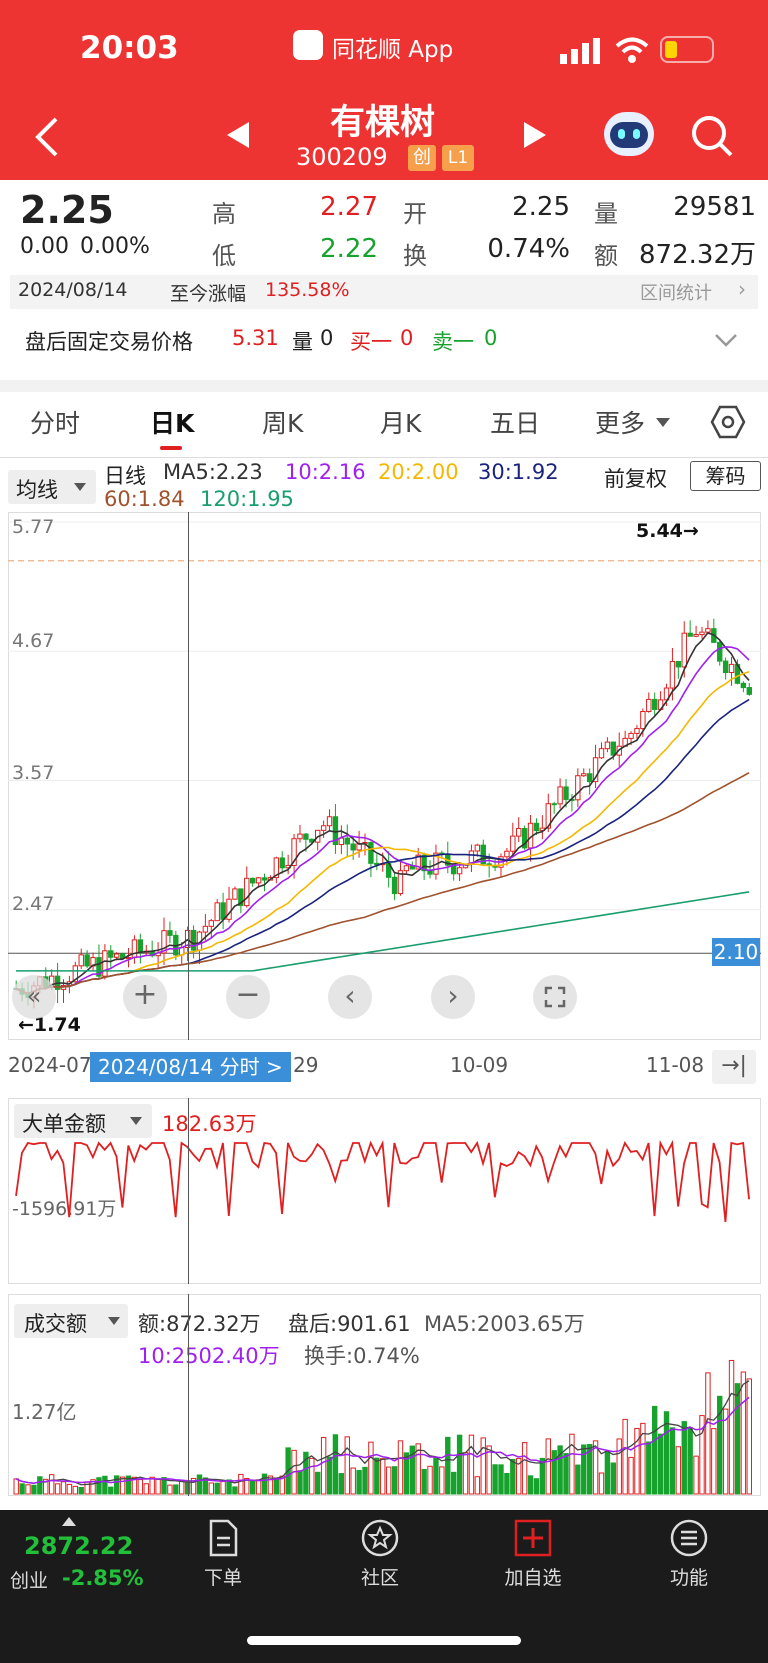 This screenshot has height=1663, width=768. What do you see at coordinates (52, 487) in the screenshot?
I see `ma-selector: 均线` at bounding box center [52, 487].